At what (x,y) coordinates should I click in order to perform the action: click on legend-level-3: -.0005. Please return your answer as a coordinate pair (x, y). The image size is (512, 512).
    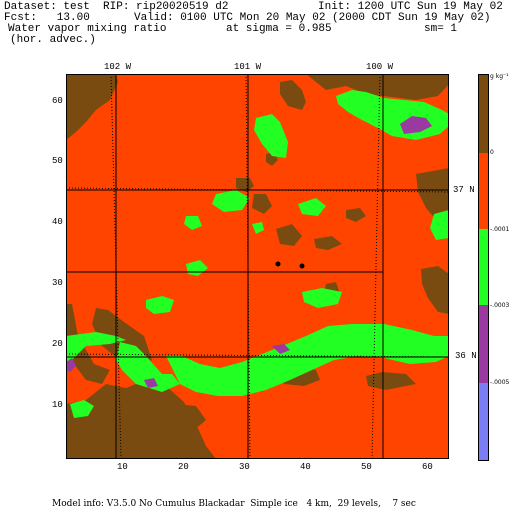
    Looking at the image, I should click on (500, 382).